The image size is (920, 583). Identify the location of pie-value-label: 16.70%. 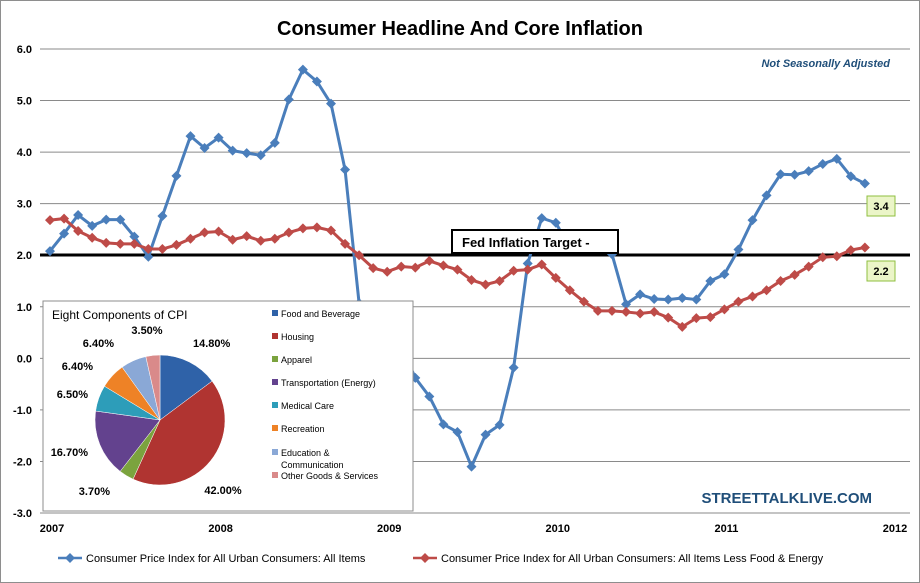
(70, 453).